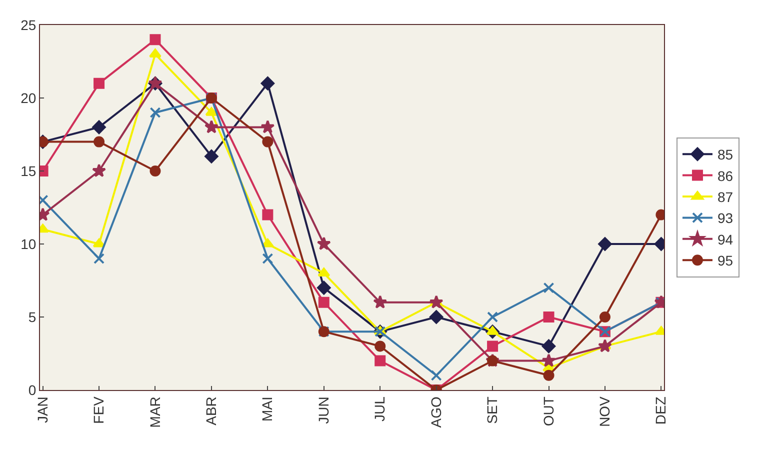 The image size is (784, 452). I want to click on x-tick-label: JAN, so click(42, 410).